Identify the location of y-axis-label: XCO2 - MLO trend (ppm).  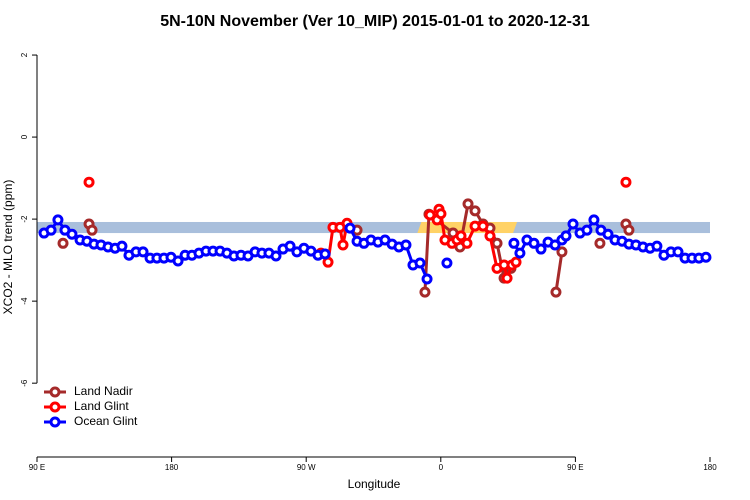
(8, 247).